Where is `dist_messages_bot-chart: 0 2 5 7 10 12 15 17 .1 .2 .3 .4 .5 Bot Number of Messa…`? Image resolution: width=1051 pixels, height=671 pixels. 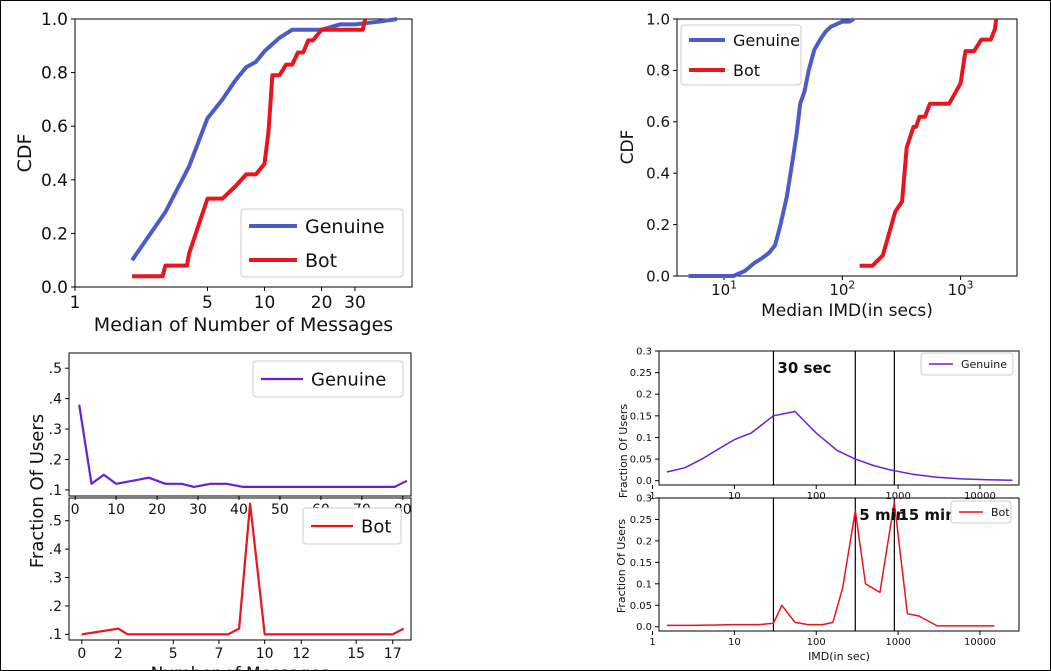 dist_messages_bot-chart: 0 2 5 7 10 12 15 17 .1 .2 .3 .4 .5 Bot Number of Messa… is located at coordinates (230, 583).